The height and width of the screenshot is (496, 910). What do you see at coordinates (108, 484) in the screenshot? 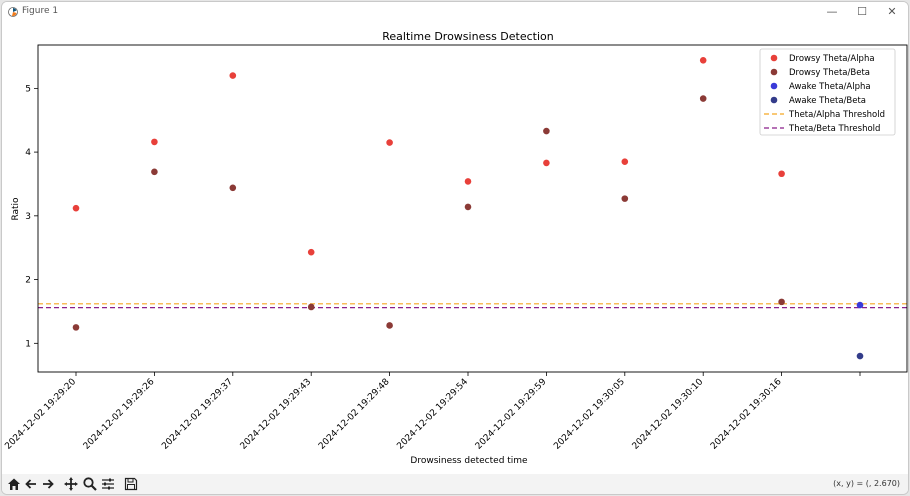
I see `configure-icon` at bounding box center [108, 484].